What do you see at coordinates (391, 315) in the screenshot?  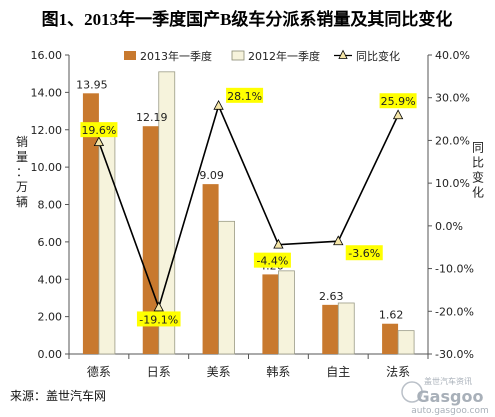 I see `bar-value-label: 1.62` at bounding box center [391, 315].